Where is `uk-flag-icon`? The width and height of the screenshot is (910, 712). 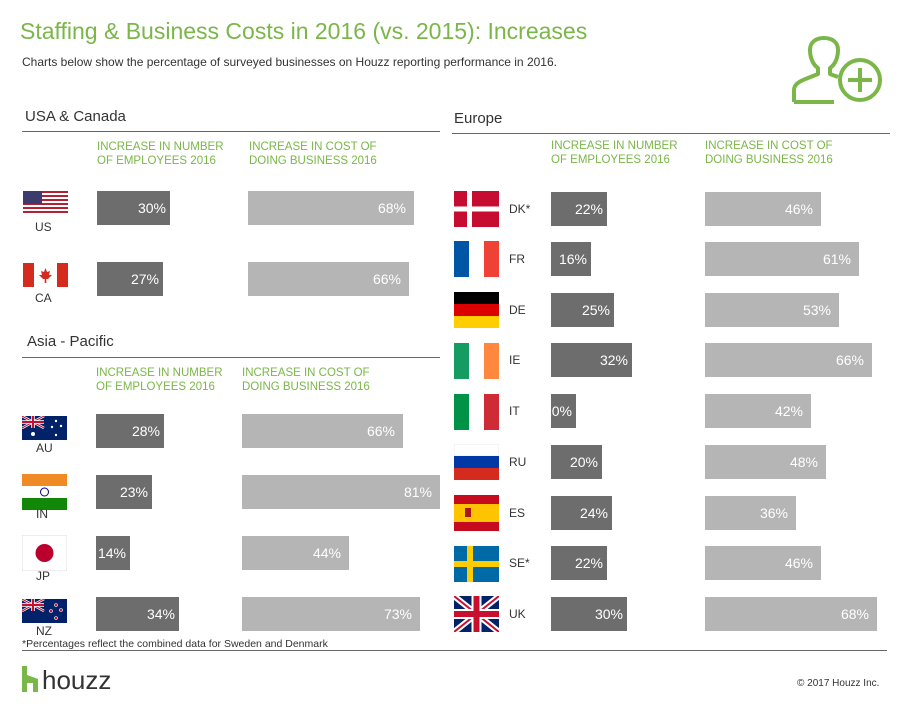
uk-flag-icon is located at coordinates (476, 614).